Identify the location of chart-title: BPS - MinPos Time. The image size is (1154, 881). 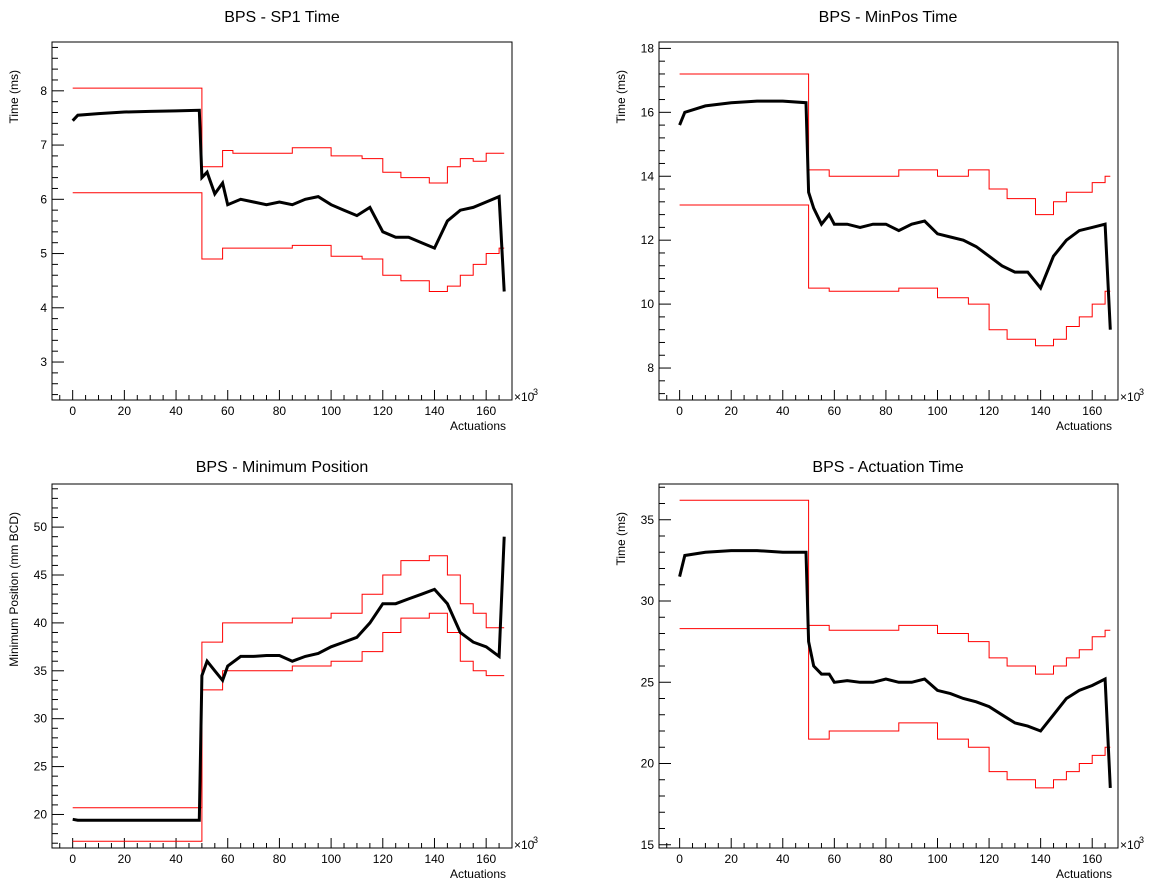
(888, 17).